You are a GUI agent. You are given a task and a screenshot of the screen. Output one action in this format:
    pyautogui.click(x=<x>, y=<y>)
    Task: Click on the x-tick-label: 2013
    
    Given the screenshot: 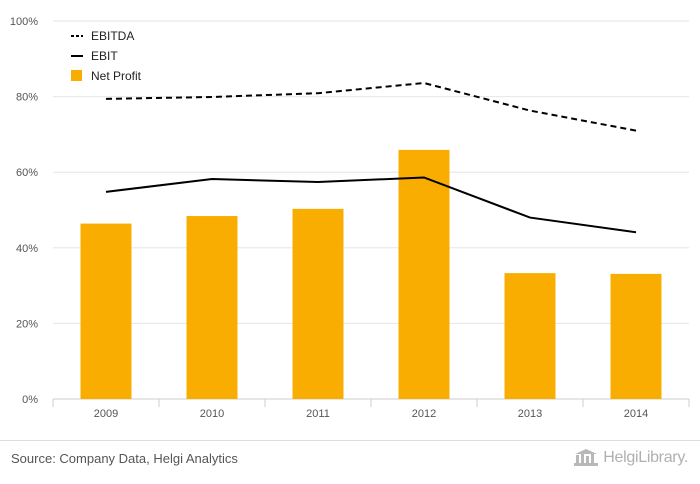 What is the action you would take?
    pyautogui.click(x=530, y=414)
    